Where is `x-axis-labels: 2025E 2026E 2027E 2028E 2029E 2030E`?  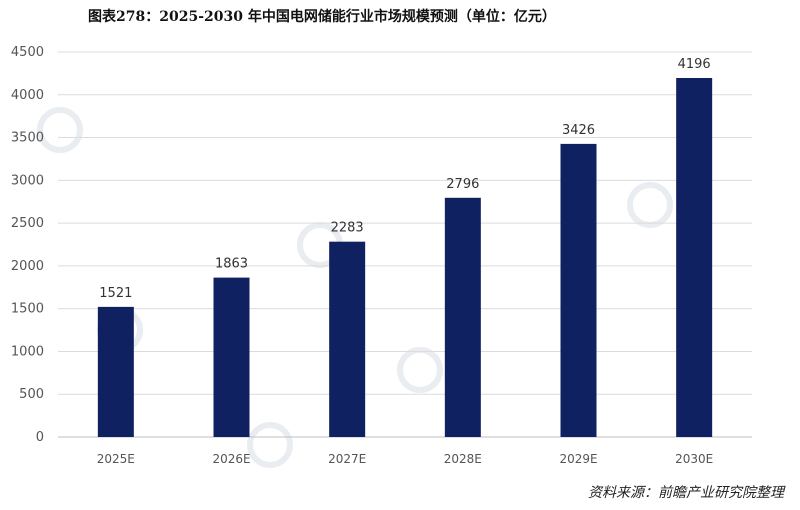 x-axis-labels: 2025E 2026E 2027E 2028E 2029E 2030E is located at coordinates (405, 459).